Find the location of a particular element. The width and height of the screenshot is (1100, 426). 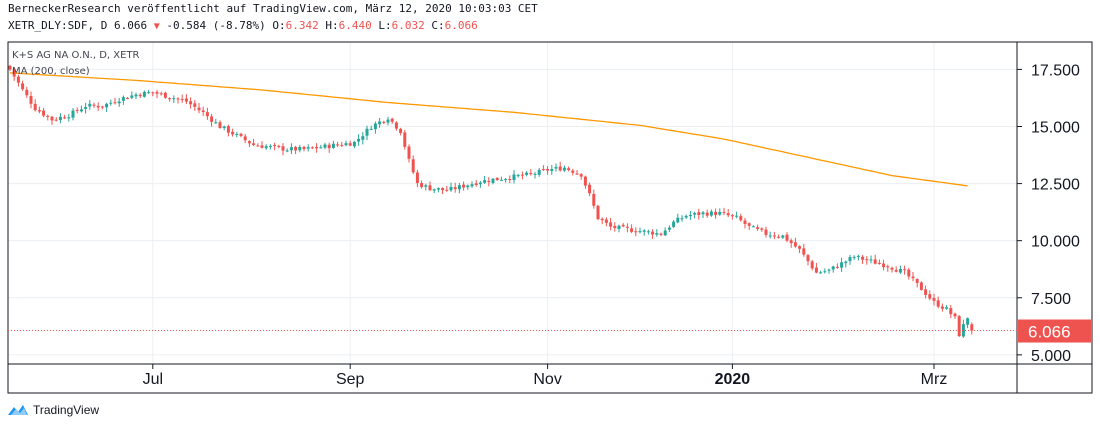

tradingview-logo: TradingView is located at coordinates (53, 410).